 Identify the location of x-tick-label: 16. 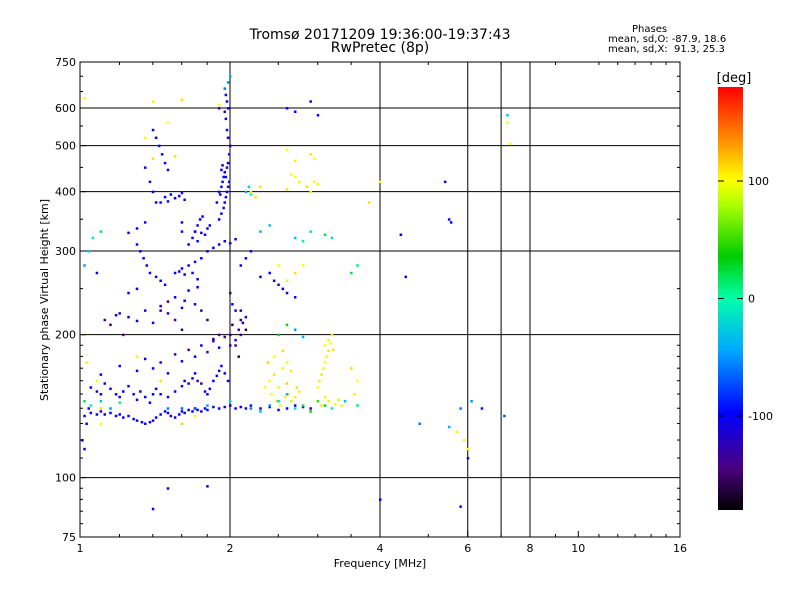
(680, 548).